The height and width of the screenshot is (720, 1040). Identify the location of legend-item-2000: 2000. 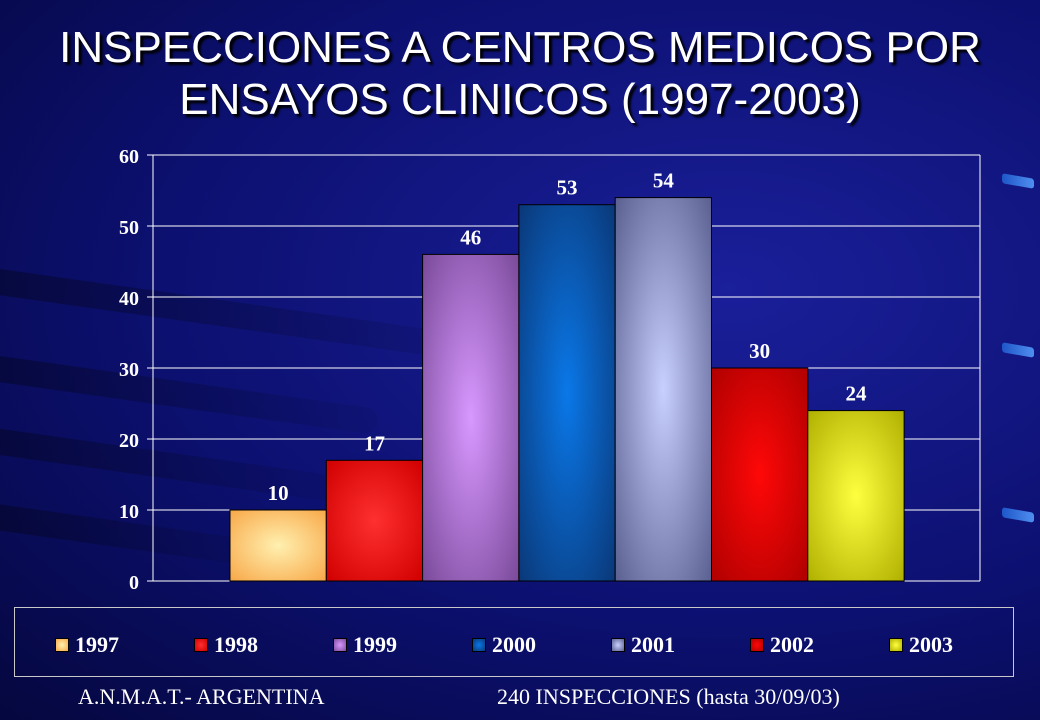
(504, 645).